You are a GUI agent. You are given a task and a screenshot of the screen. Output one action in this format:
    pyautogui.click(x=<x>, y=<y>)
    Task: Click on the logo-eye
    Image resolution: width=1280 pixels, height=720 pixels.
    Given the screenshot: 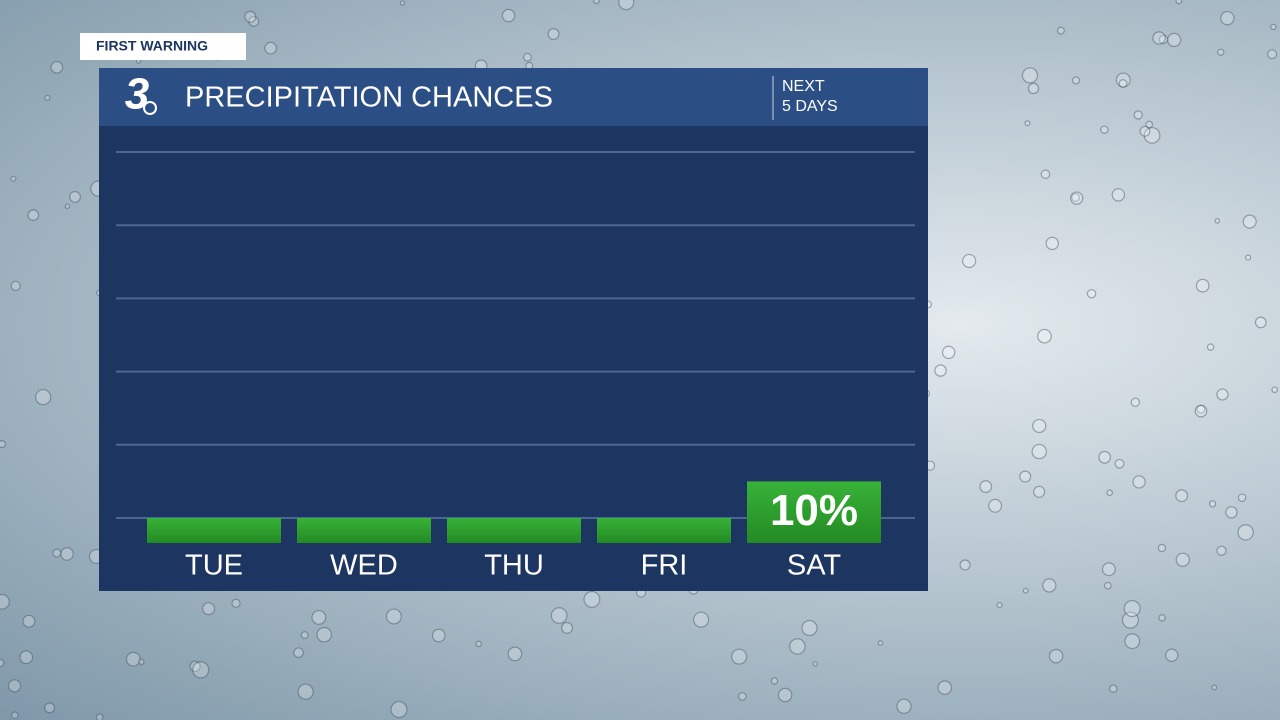 What is the action you would take?
    pyautogui.click(x=150, y=108)
    